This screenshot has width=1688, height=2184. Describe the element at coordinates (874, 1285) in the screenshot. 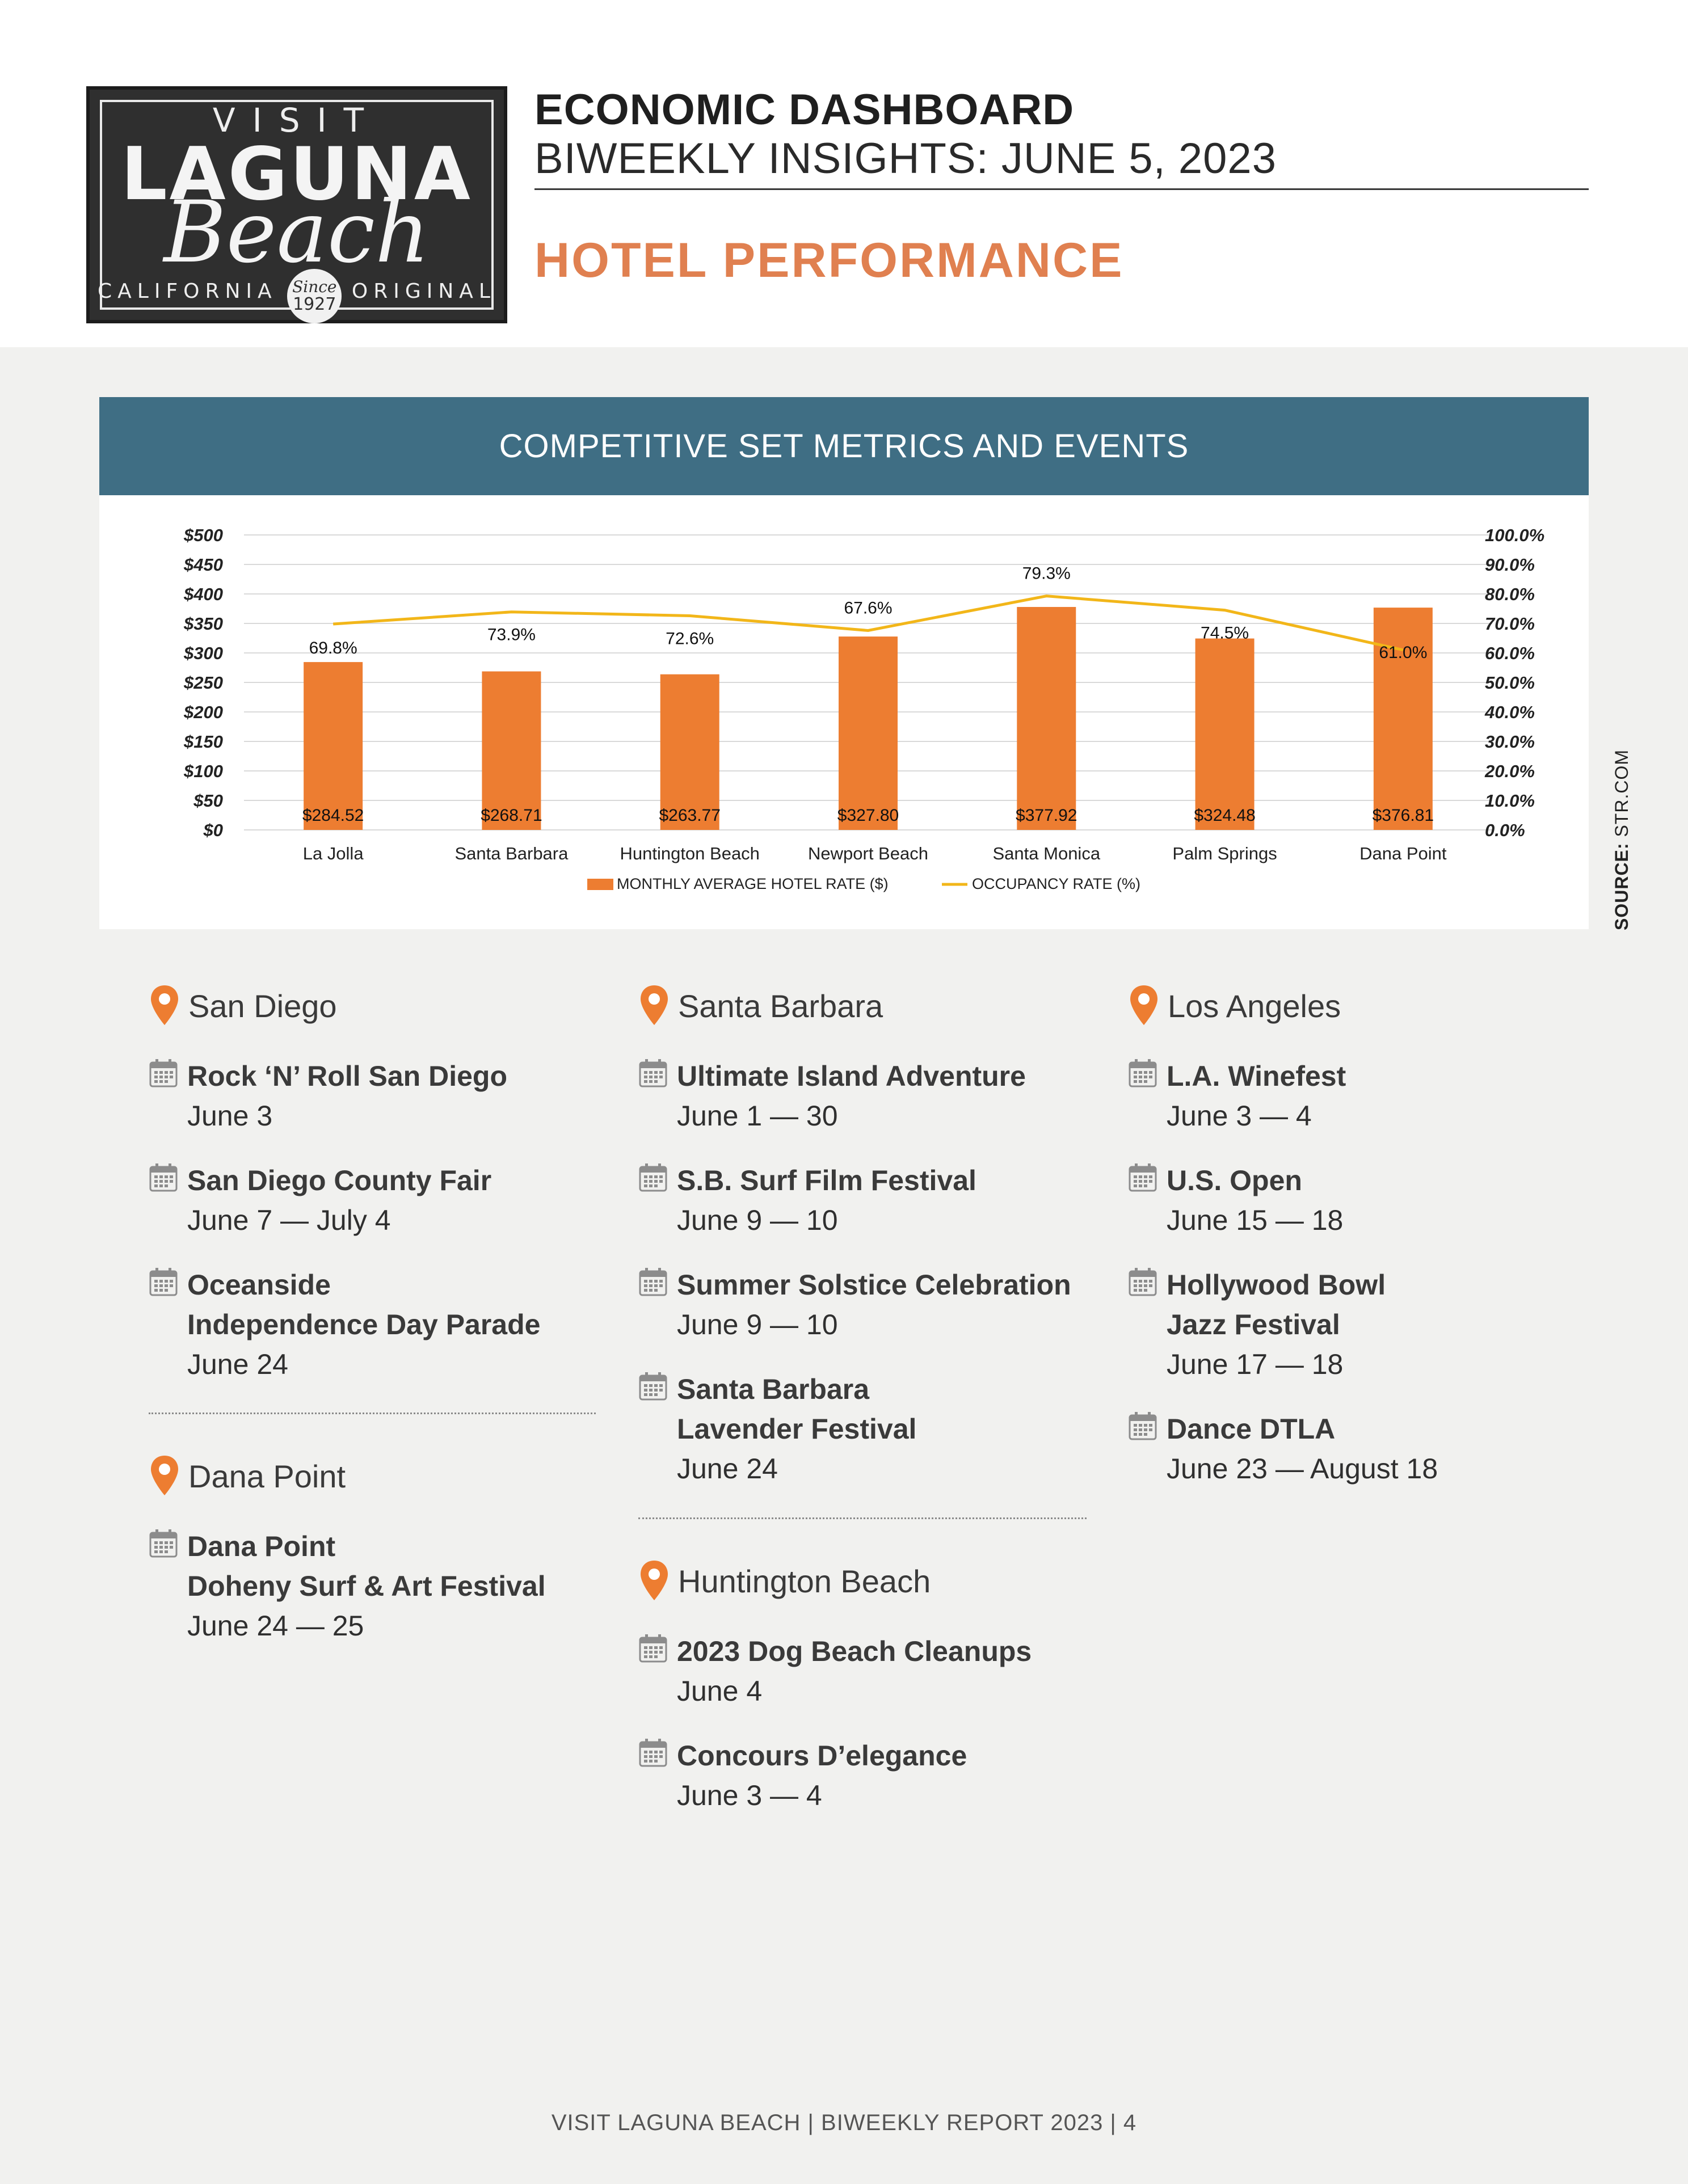

I see `event-name: Summer Solstice Celebration` at that location.